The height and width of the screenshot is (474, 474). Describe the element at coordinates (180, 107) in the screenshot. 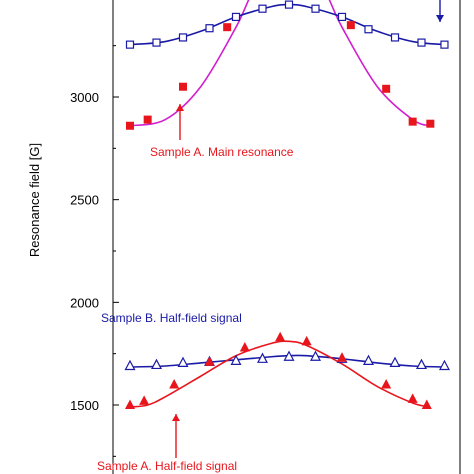

I see `arrow-main-resonance-a-head` at that location.